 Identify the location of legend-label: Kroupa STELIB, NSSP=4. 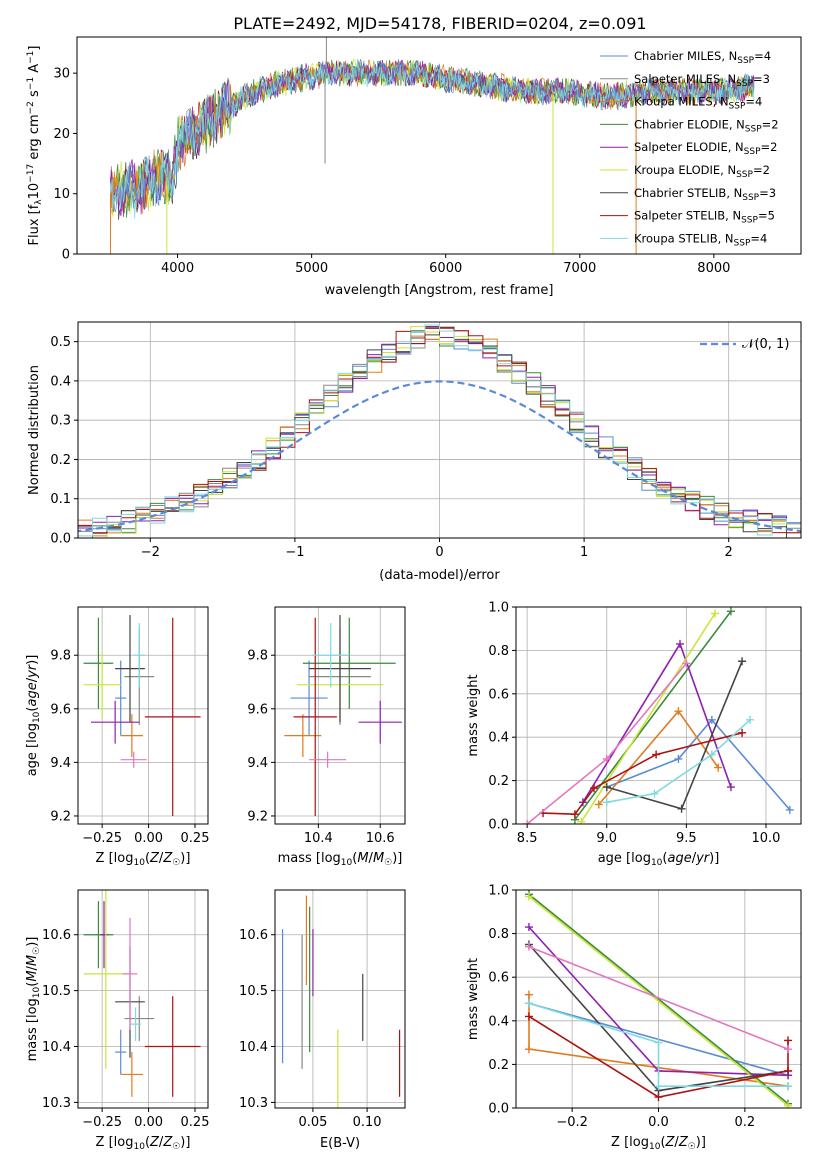
(700, 239).